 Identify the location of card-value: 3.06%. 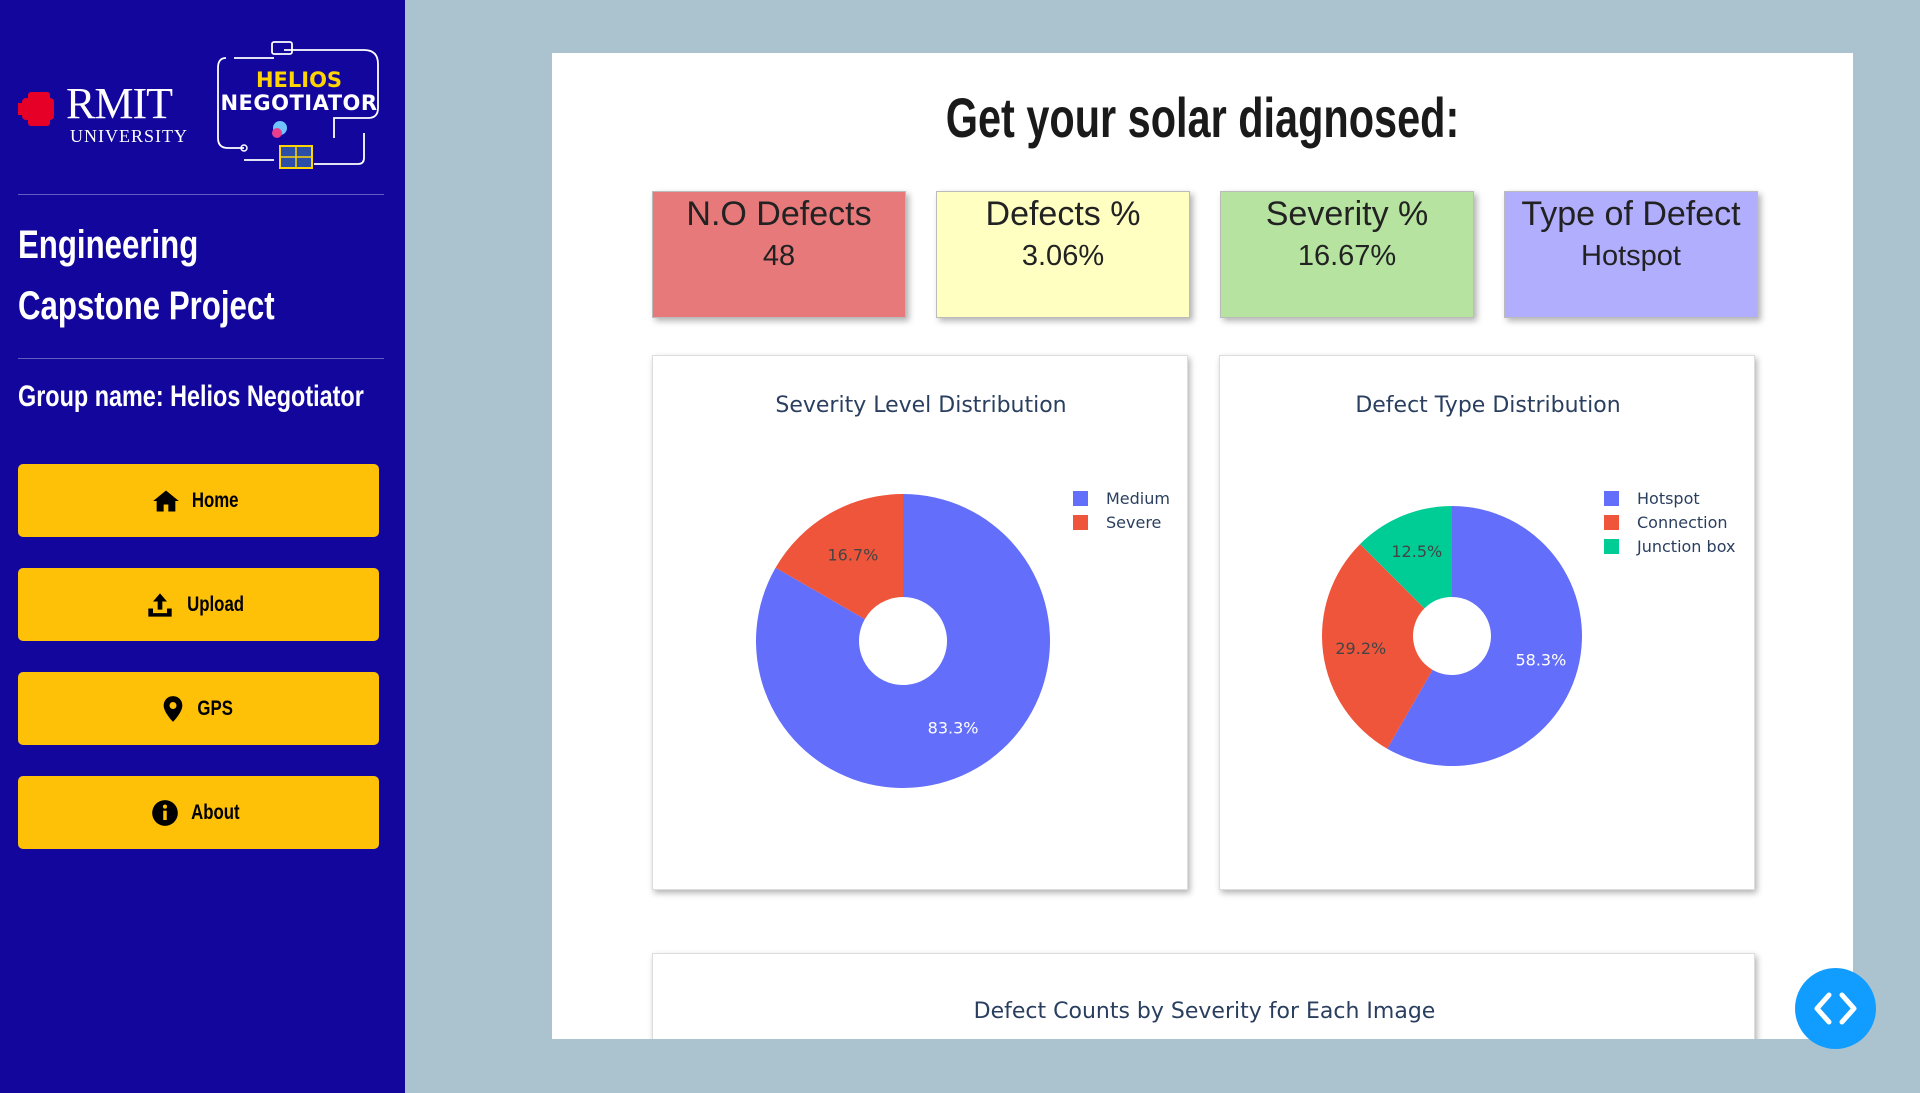
(1063, 256).